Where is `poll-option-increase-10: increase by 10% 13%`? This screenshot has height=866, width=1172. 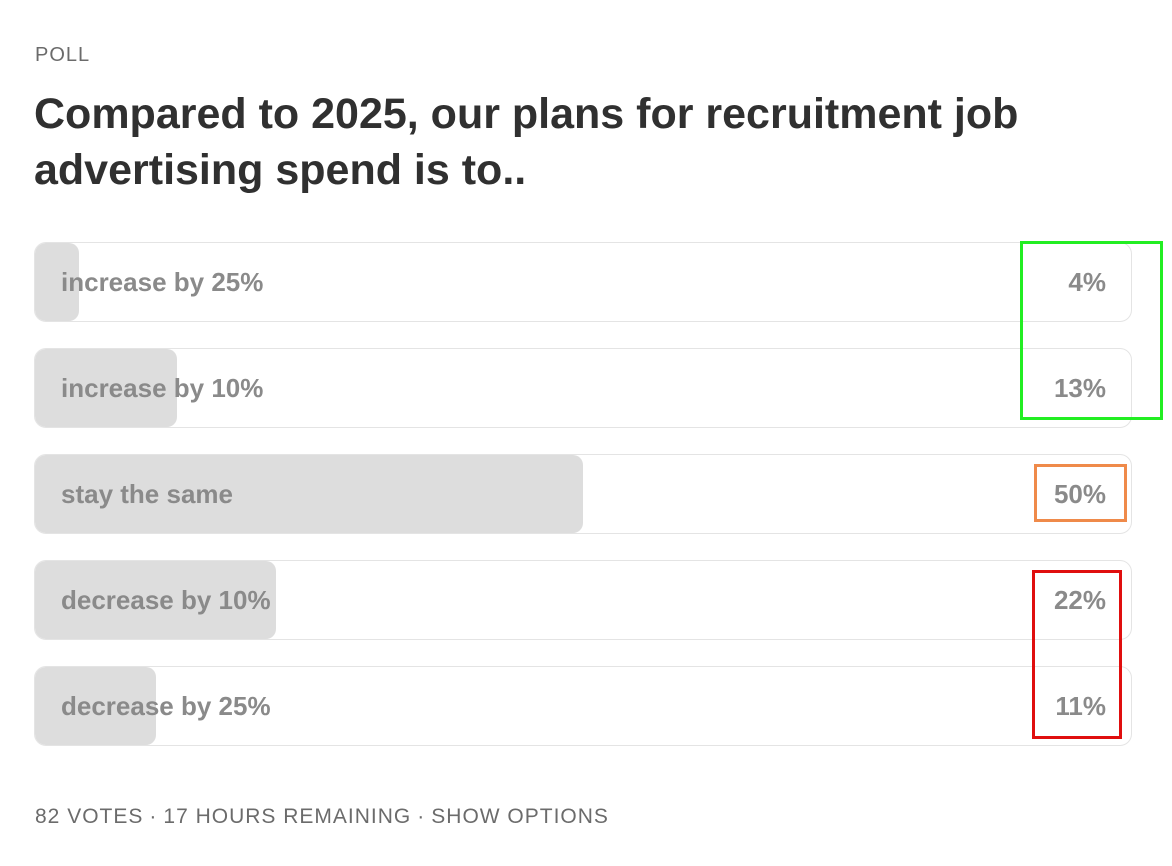 poll-option-increase-10: increase by 10% 13% is located at coordinates (583, 388).